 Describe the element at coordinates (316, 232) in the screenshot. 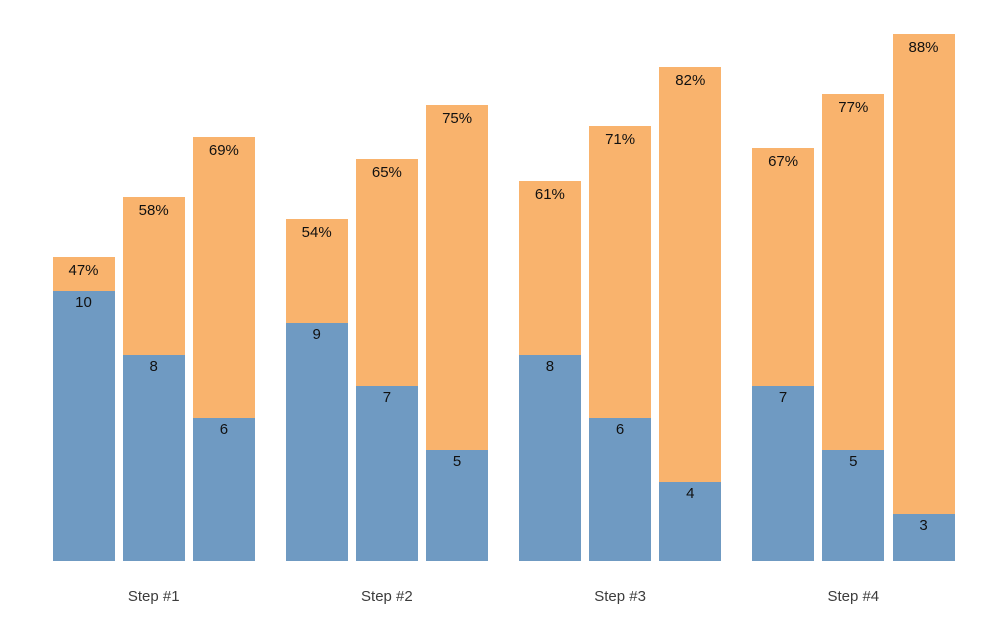

I see `percent-label: 54%` at that location.